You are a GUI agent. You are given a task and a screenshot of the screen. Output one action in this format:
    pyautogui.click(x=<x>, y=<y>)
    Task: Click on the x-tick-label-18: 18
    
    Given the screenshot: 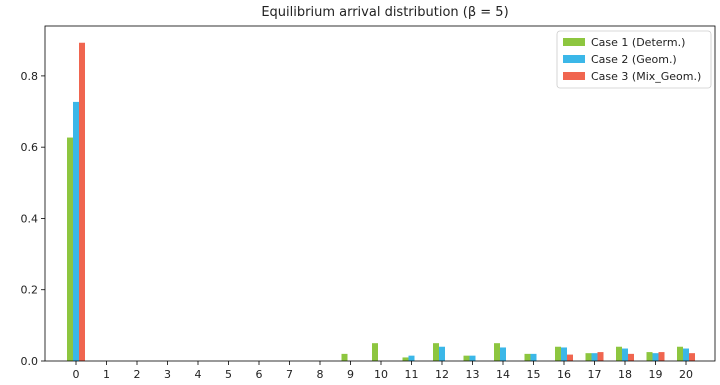 What is the action you would take?
    pyautogui.click(x=625, y=374)
    